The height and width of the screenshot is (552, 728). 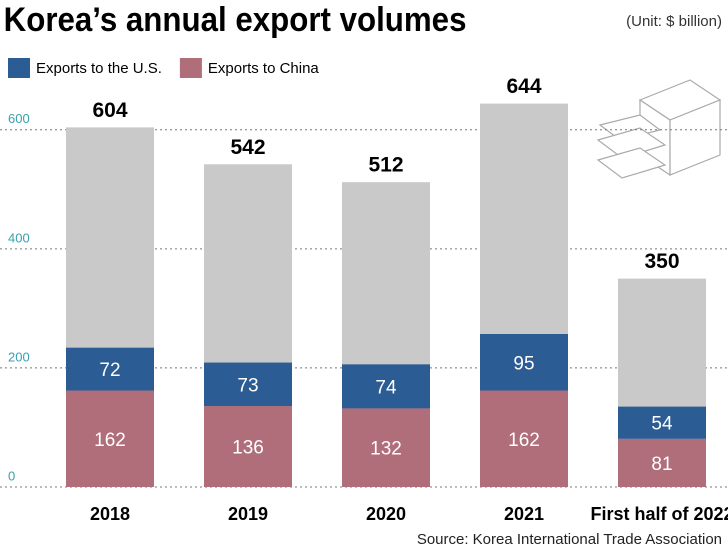 What do you see at coordinates (19, 237) in the screenshot?
I see `y-tick-label: 400` at bounding box center [19, 237].